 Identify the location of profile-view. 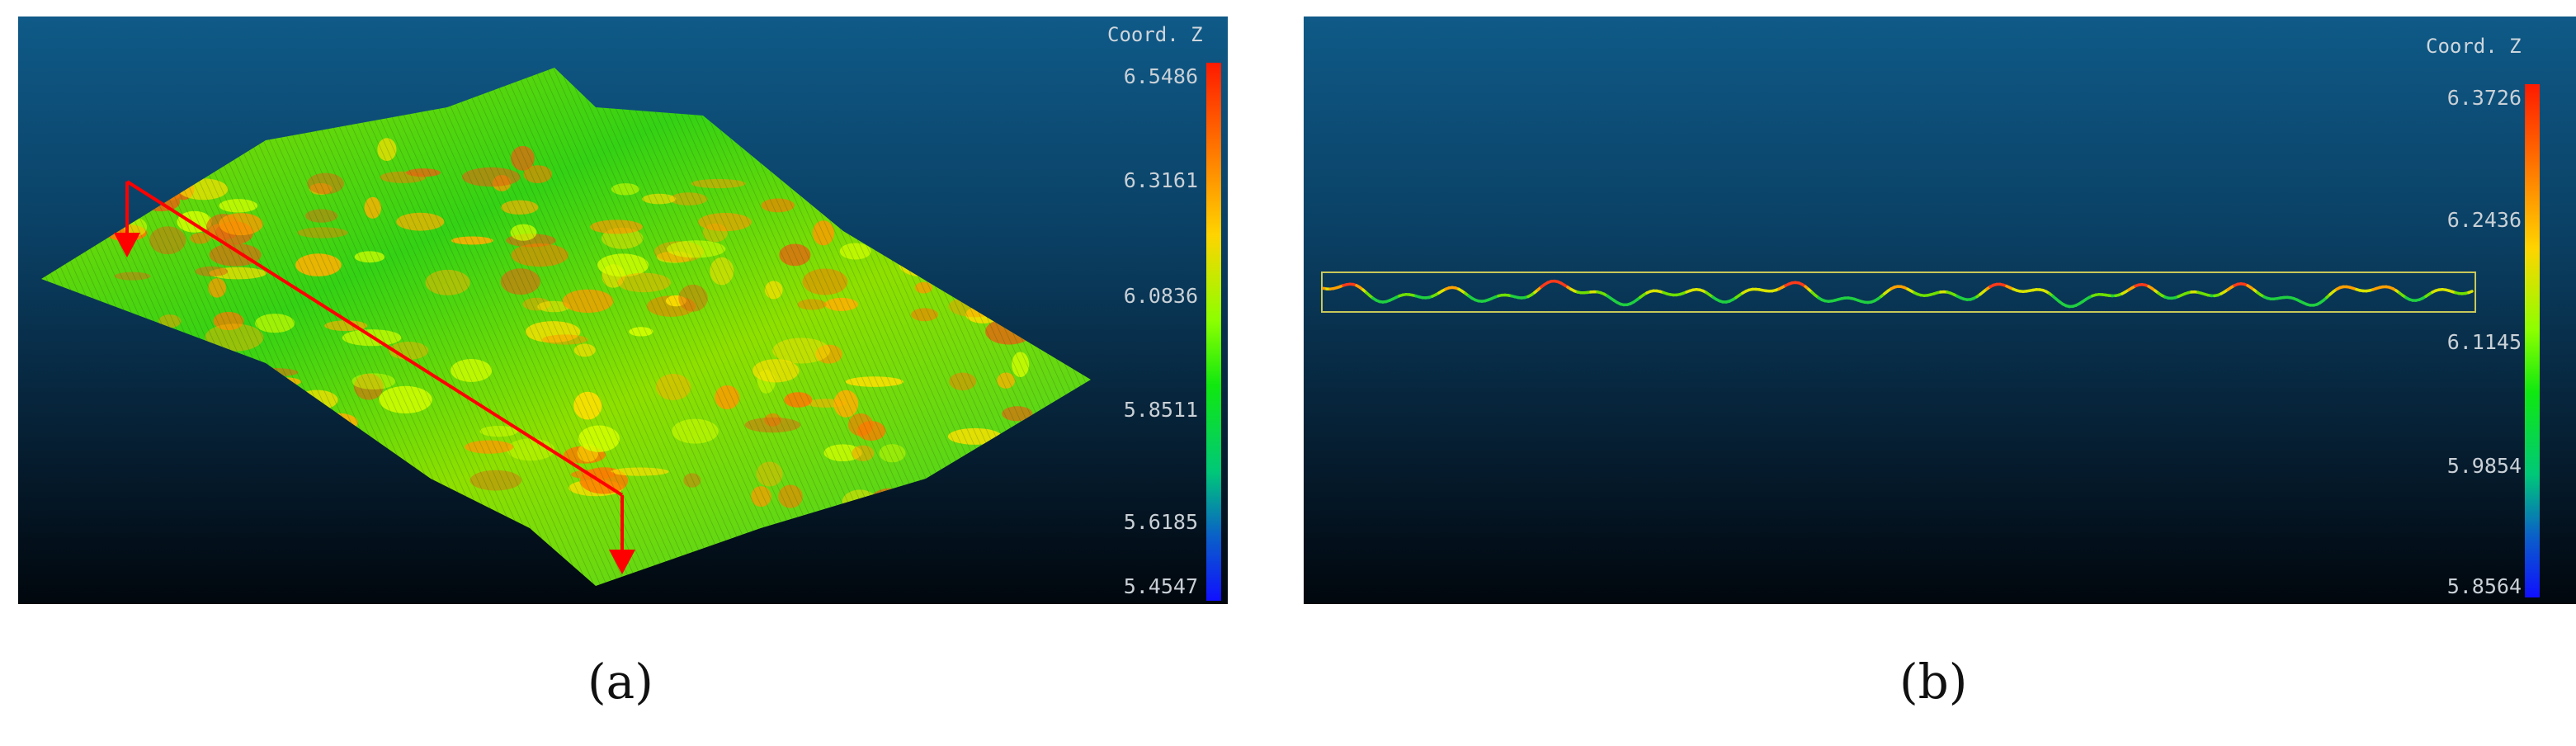
(1898, 292).